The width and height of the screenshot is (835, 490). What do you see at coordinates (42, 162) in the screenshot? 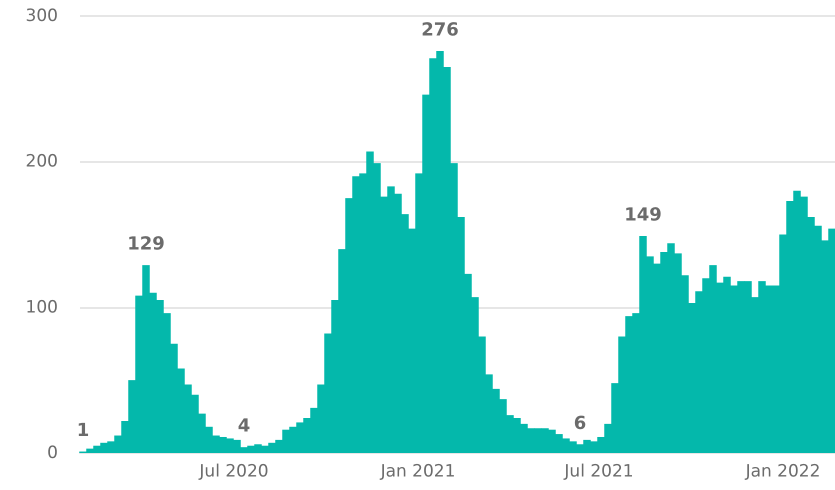
I see `y-tick-label: 200` at bounding box center [42, 162].